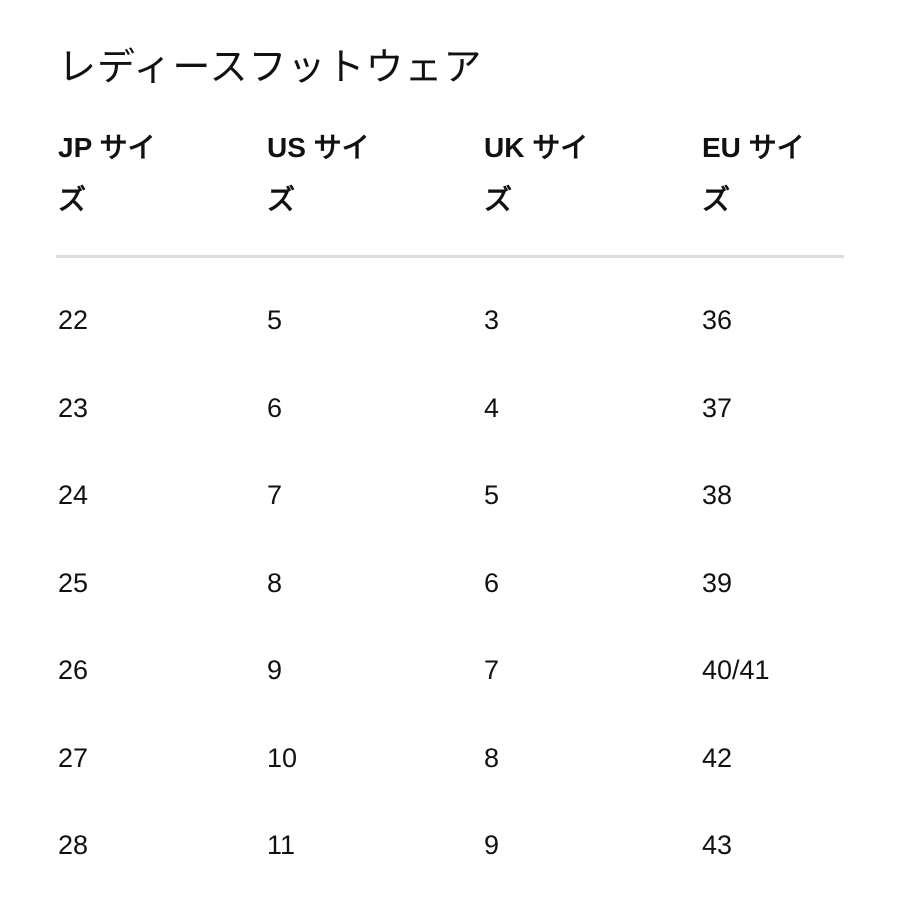  Describe the element at coordinates (492, 407) in the screenshot. I see `table-cell: 4` at that location.